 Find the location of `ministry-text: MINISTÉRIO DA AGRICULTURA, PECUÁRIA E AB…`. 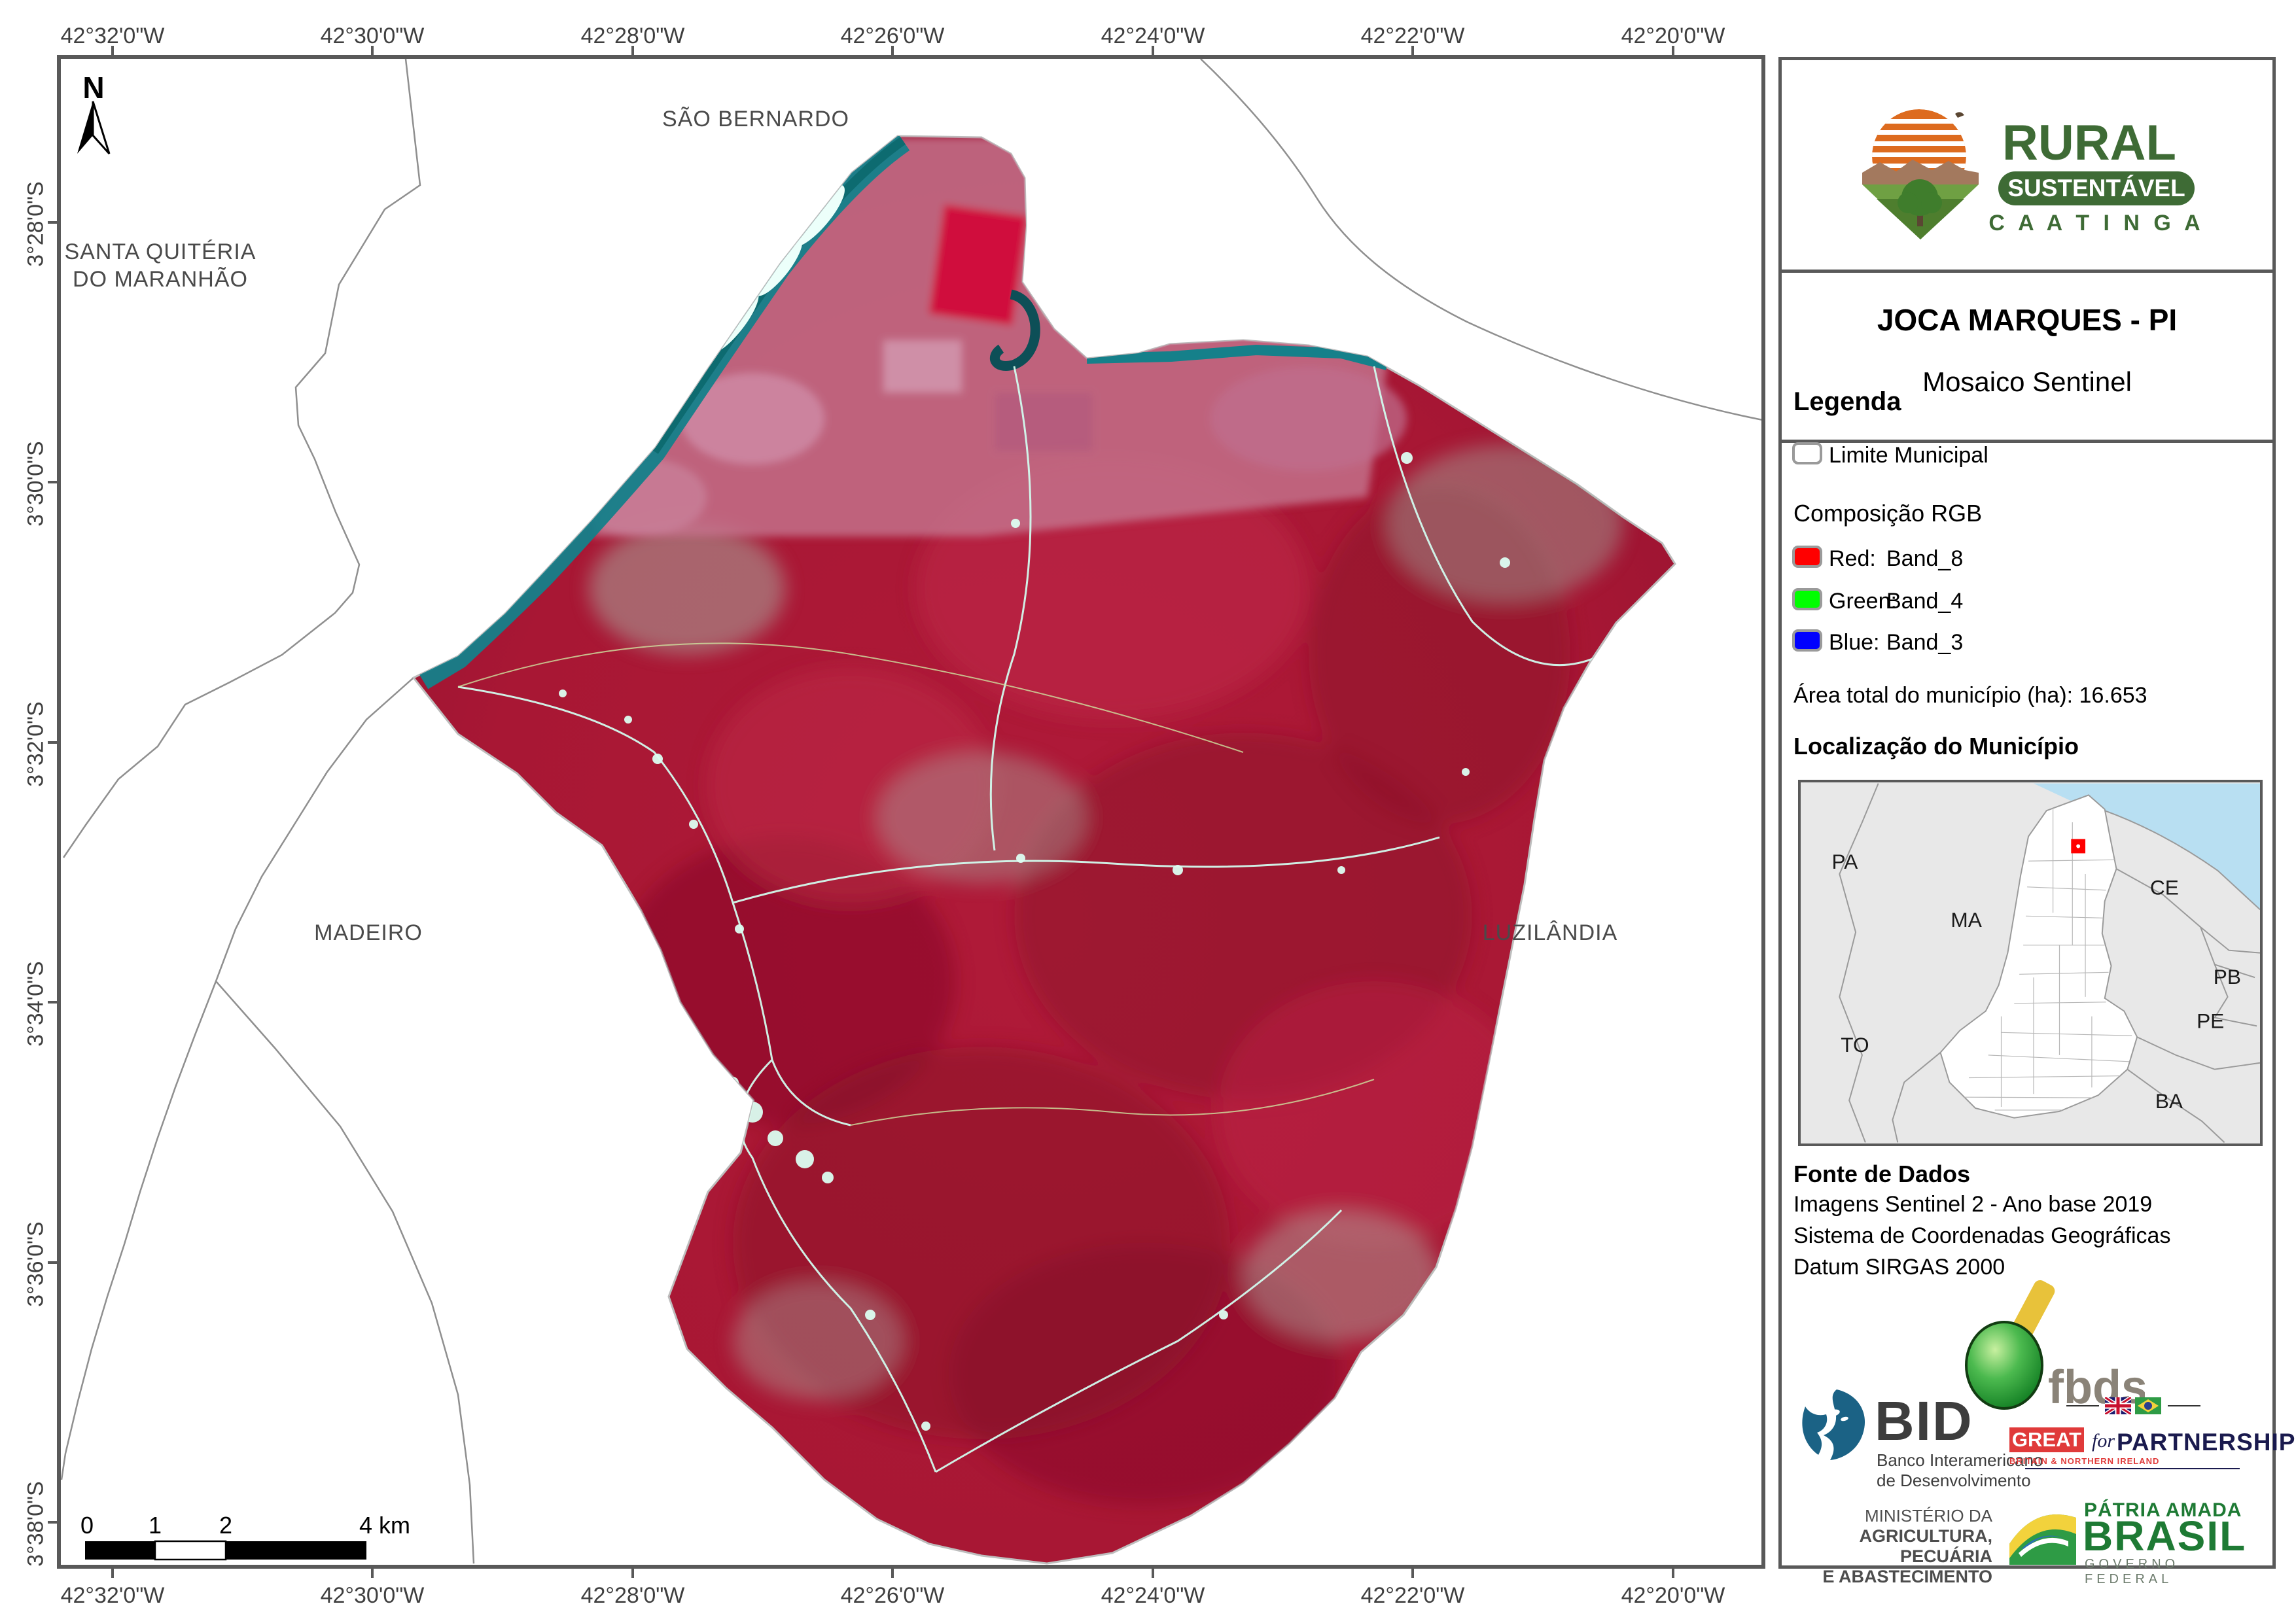

ministry-text: MINISTÉRIO DA AGRICULTURA, PECUÁRIA E AB… is located at coordinates (1907, 1546).